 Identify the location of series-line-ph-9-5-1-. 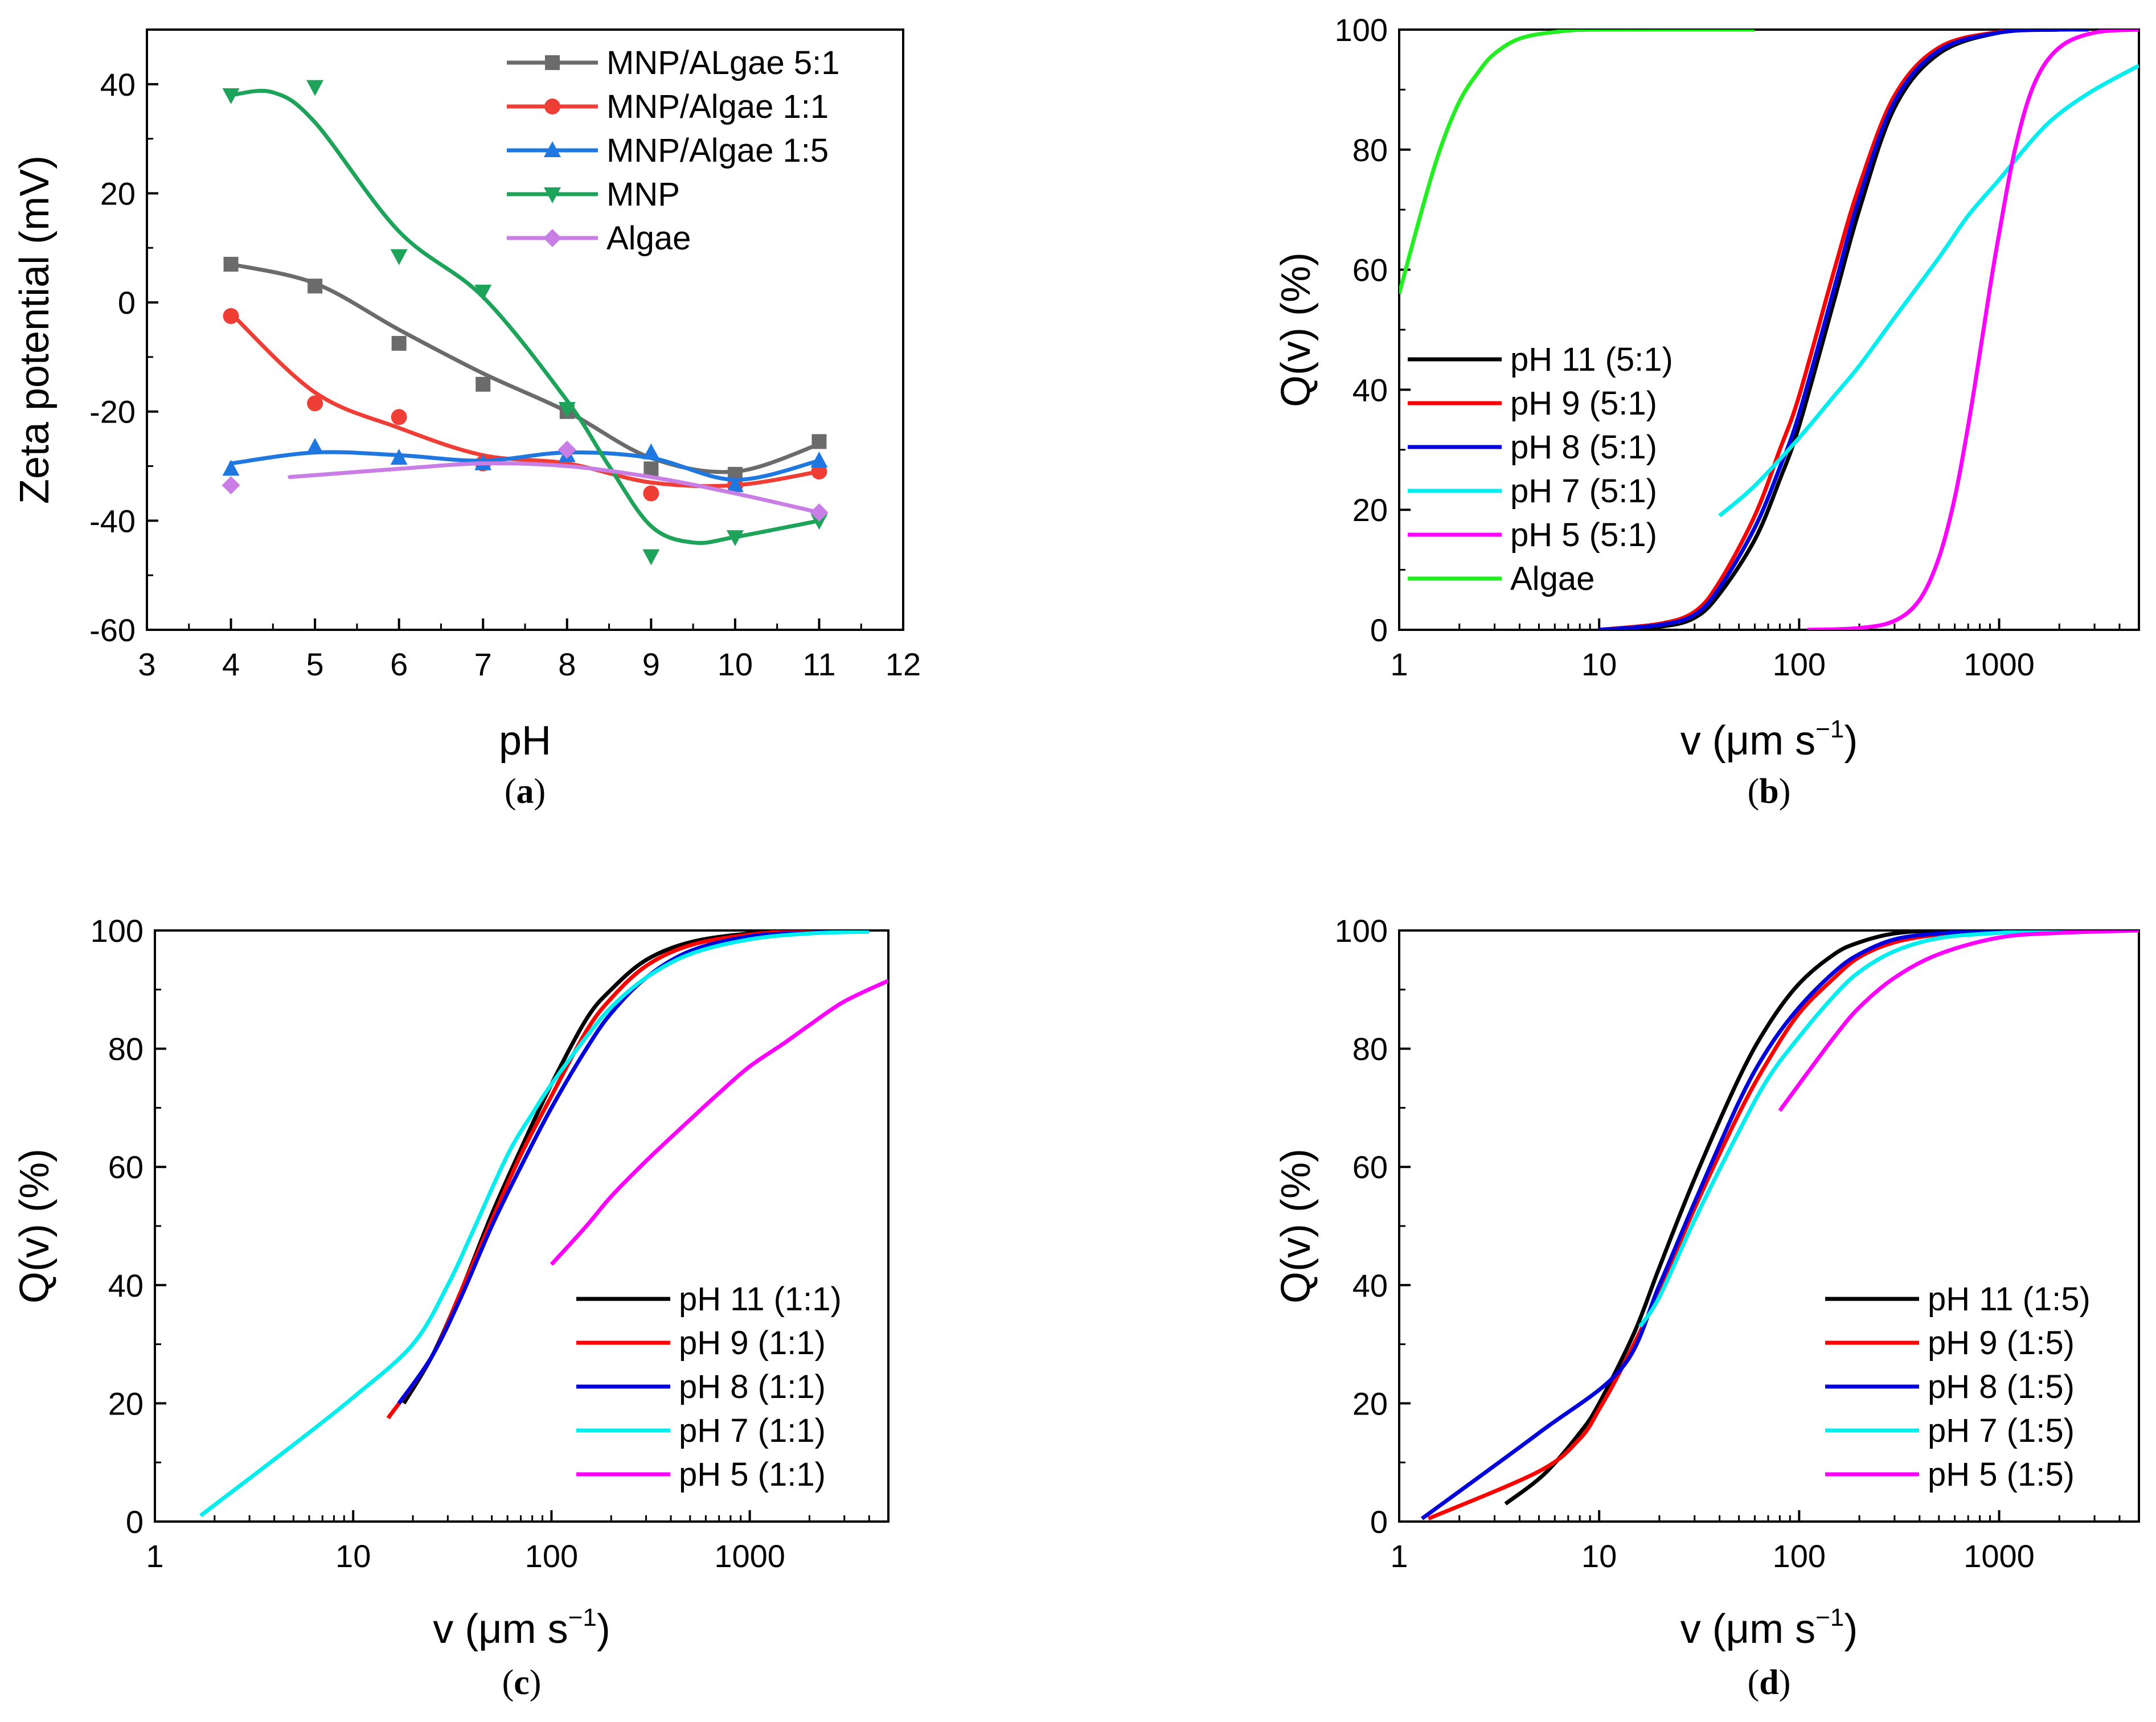
(1843, 330).